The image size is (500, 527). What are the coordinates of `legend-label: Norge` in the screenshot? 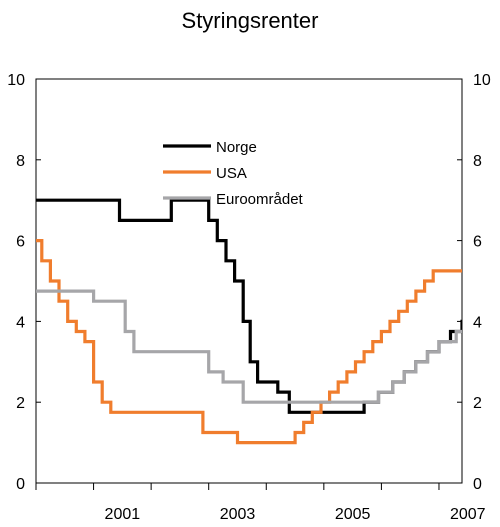 It's located at (236, 147).